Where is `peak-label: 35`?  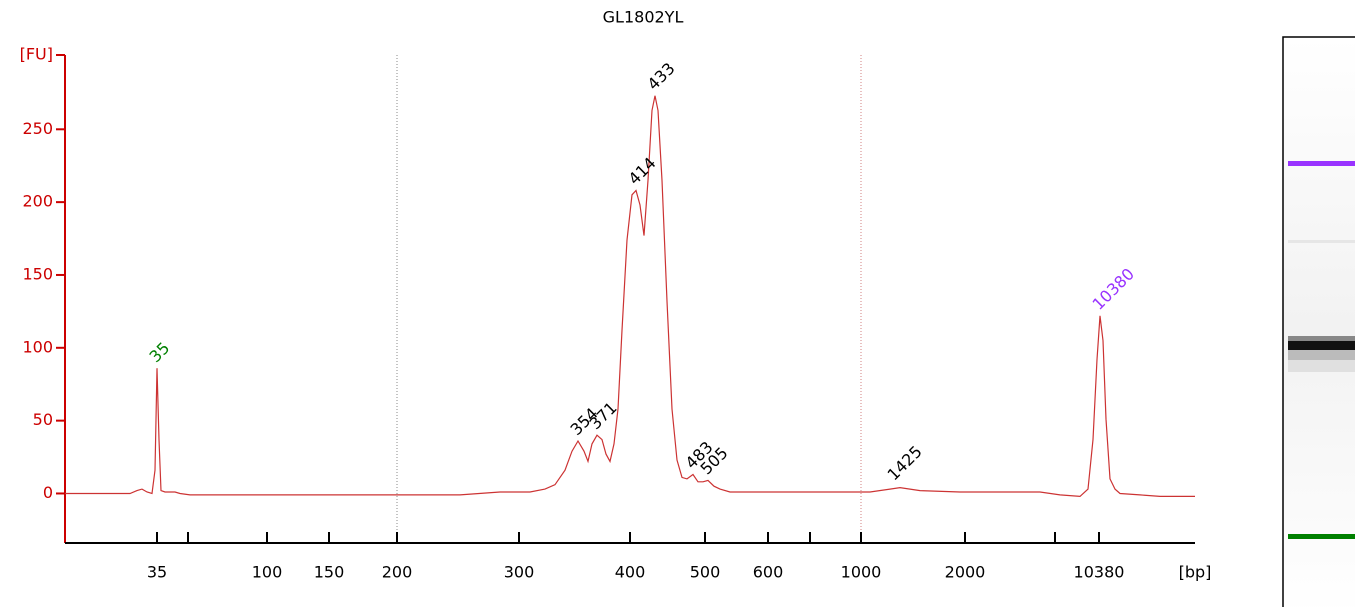
peak-label: 35 is located at coordinates (160, 352).